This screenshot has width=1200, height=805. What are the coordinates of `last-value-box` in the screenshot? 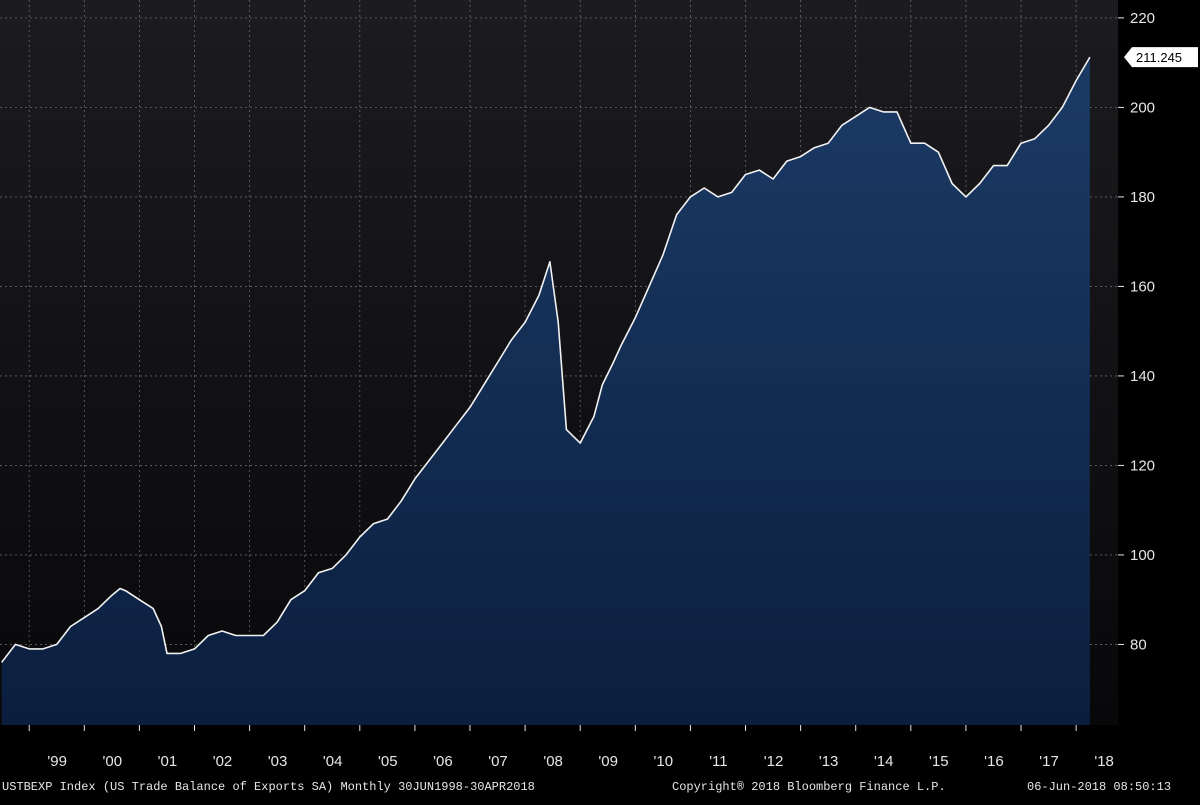 It's located at (1161, 57).